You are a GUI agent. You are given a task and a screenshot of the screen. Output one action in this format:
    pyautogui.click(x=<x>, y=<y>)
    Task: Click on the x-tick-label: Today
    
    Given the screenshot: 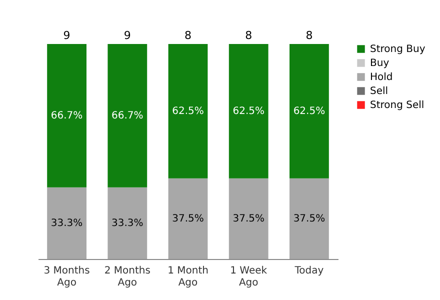 What is the action you would take?
    pyautogui.click(x=309, y=271)
    